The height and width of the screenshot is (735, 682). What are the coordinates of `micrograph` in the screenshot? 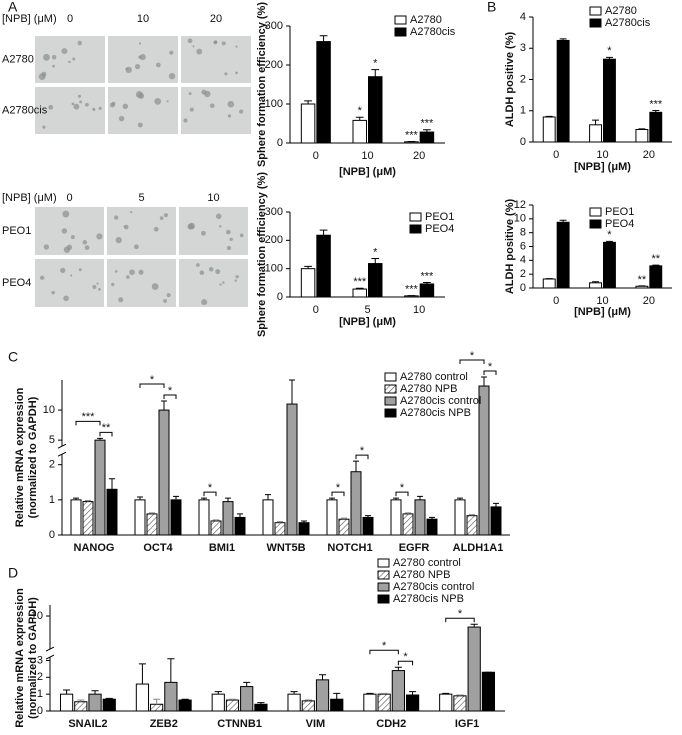 It's located at (213, 283).